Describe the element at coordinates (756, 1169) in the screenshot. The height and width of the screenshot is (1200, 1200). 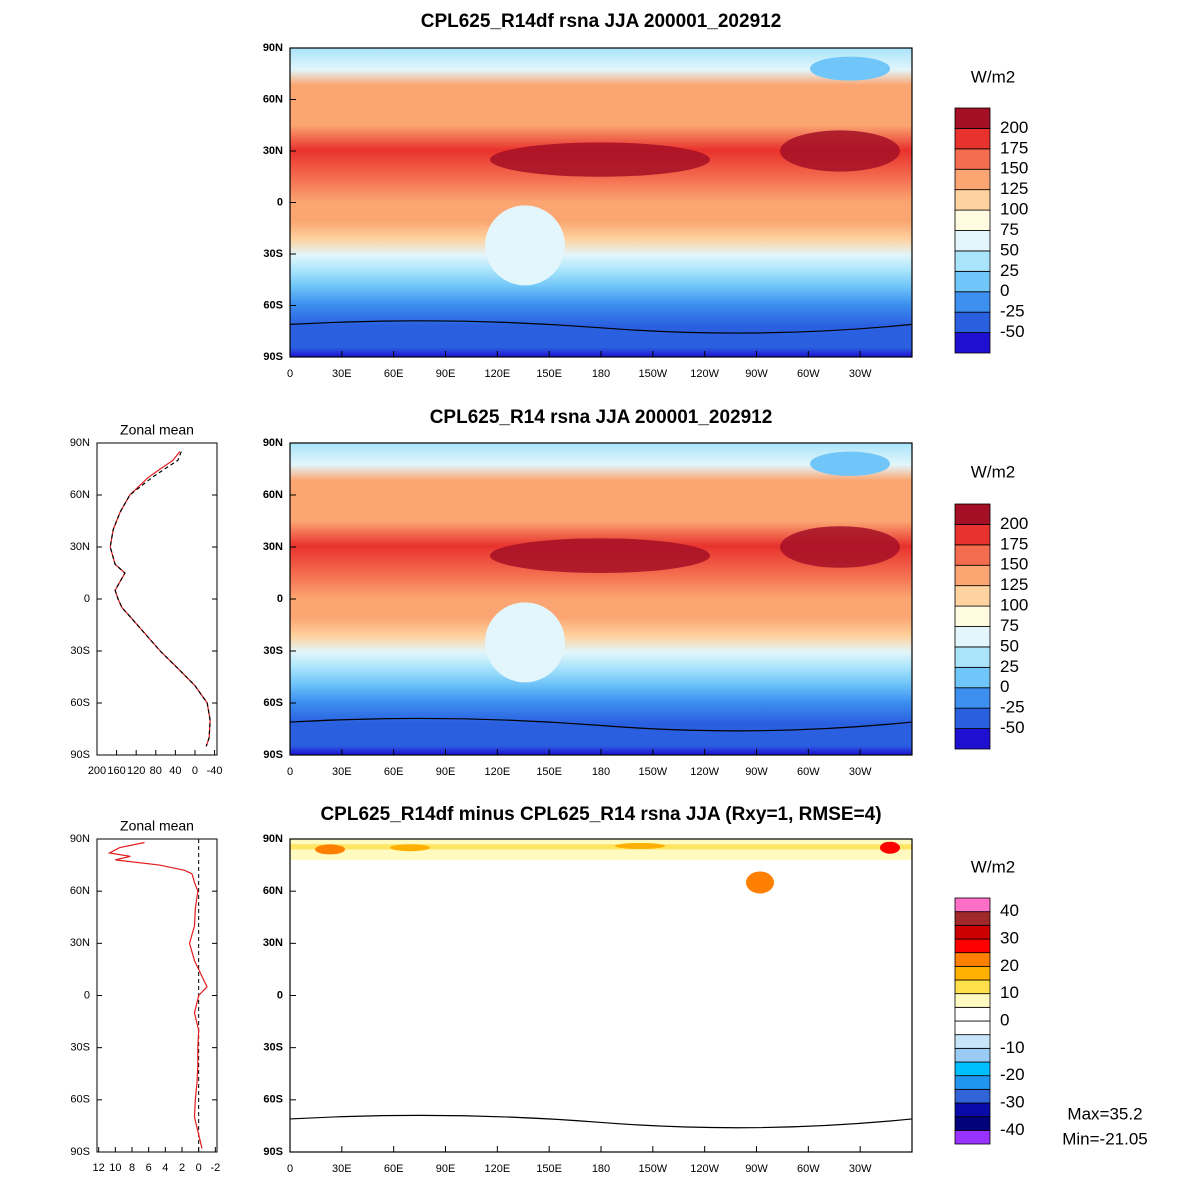
I see `x-tick-label: 90W` at that location.